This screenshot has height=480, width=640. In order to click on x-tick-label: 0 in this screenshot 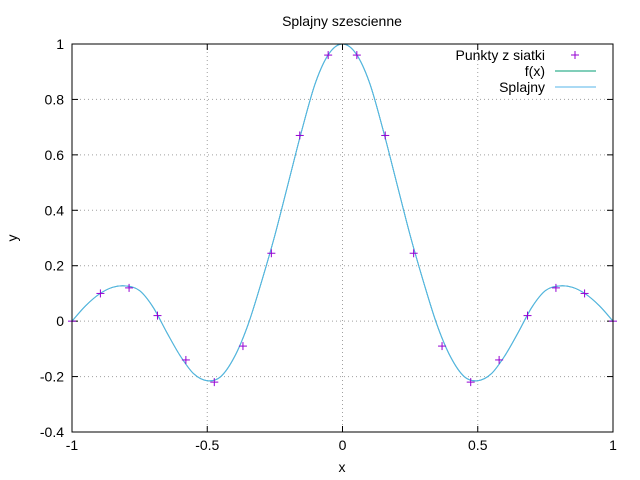, I will do `click(343, 445)`.